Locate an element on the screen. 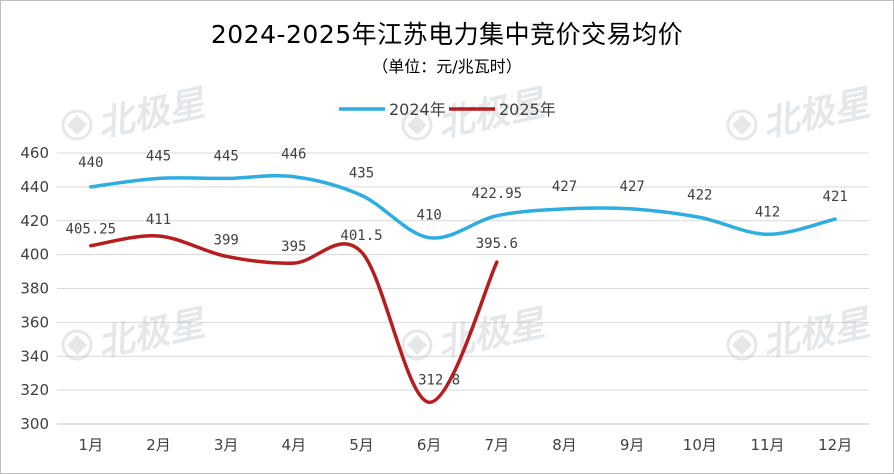 The width and height of the screenshot is (894, 474). chart-subtitle: （单位：元/兆瓦时） is located at coordinates (447, 66).